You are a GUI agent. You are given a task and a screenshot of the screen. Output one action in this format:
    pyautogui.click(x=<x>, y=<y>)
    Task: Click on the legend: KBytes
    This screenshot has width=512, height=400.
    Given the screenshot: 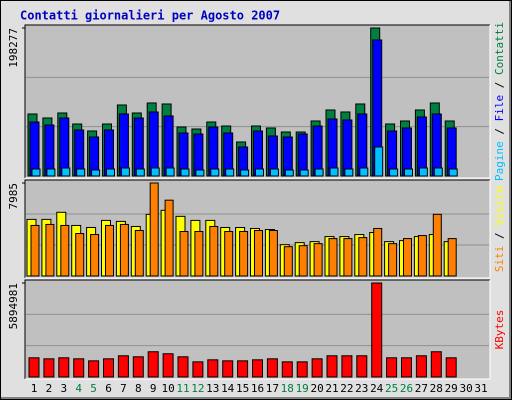 What is the action you would take?
    pyautogui.click(x=499, y=330)
    